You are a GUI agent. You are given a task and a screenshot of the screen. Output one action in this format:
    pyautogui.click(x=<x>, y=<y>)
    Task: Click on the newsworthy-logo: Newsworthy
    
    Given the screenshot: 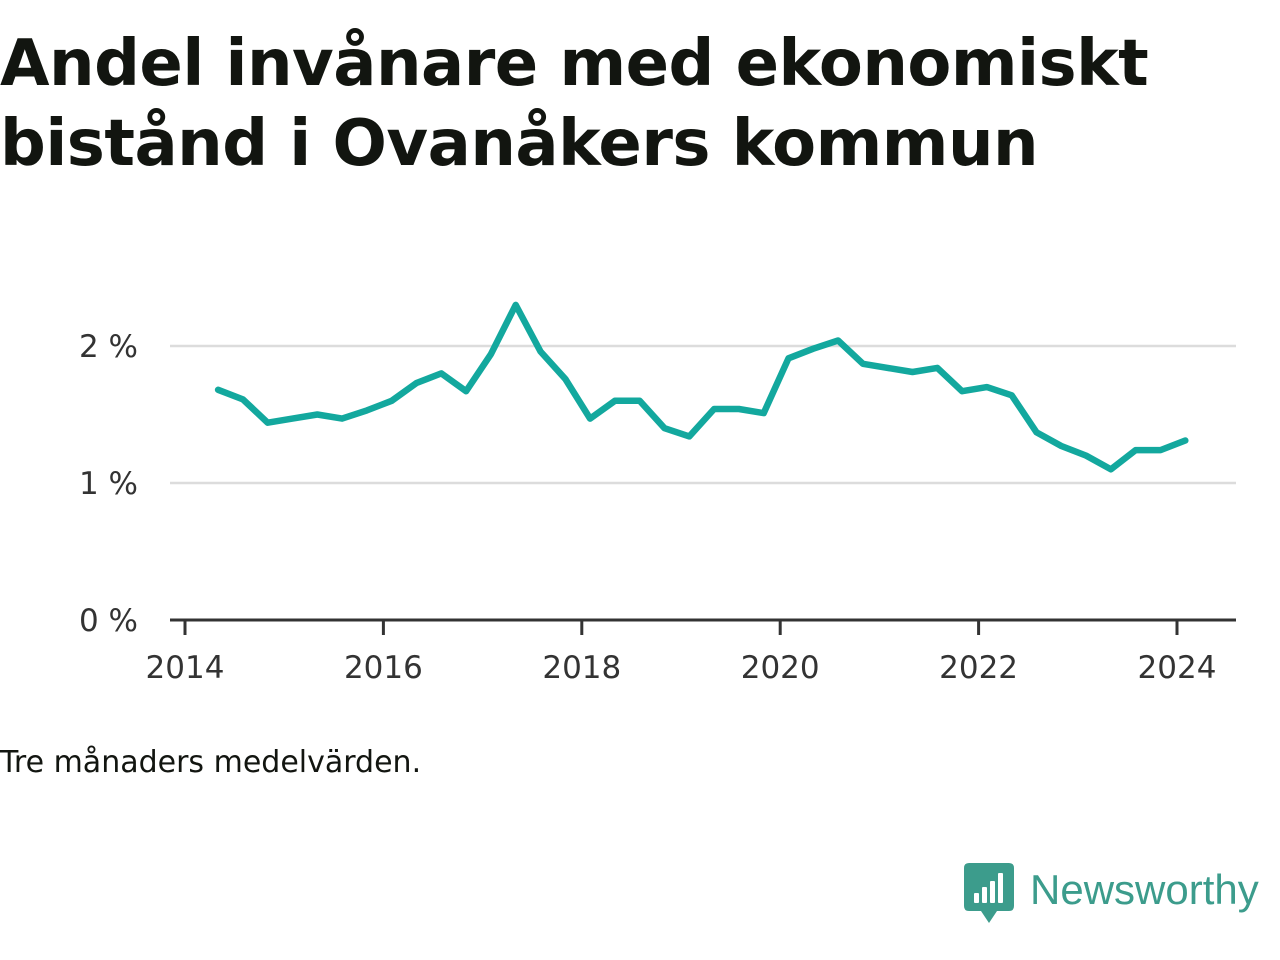 What is the action you would take?
    pyautogui.click(x=1111, y=894)
    